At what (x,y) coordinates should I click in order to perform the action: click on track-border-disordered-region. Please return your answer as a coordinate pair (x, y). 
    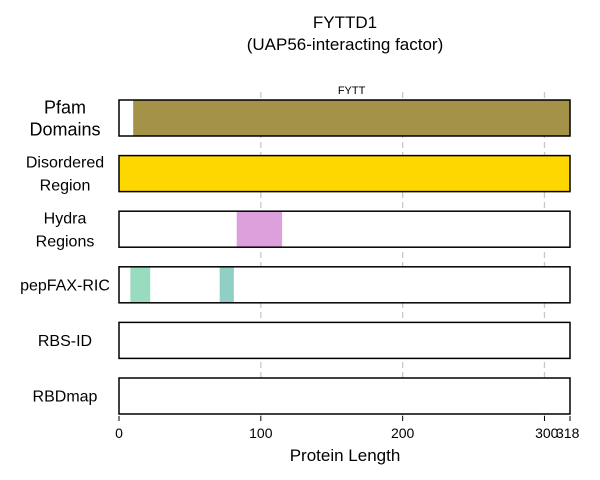
    Looking at the image, I should click on (344, 173).